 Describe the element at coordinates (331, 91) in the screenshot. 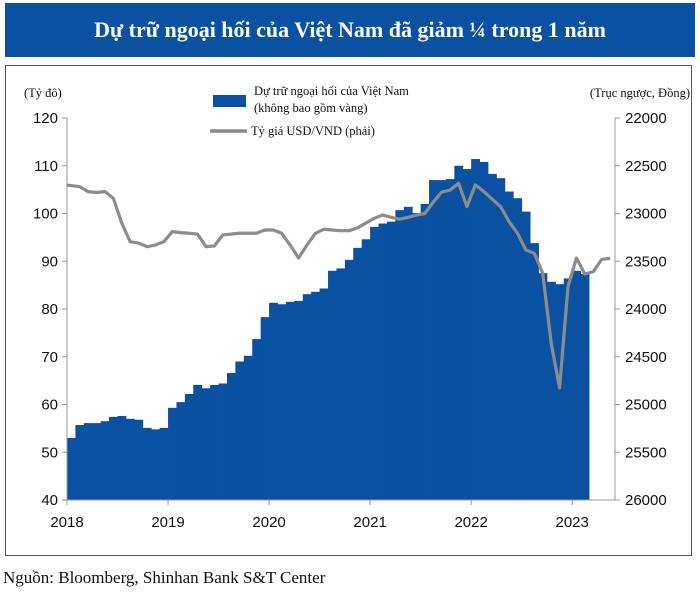

I see `legend-bar-label: Dự trữ ngoại hối của Việt Nam` at that location.